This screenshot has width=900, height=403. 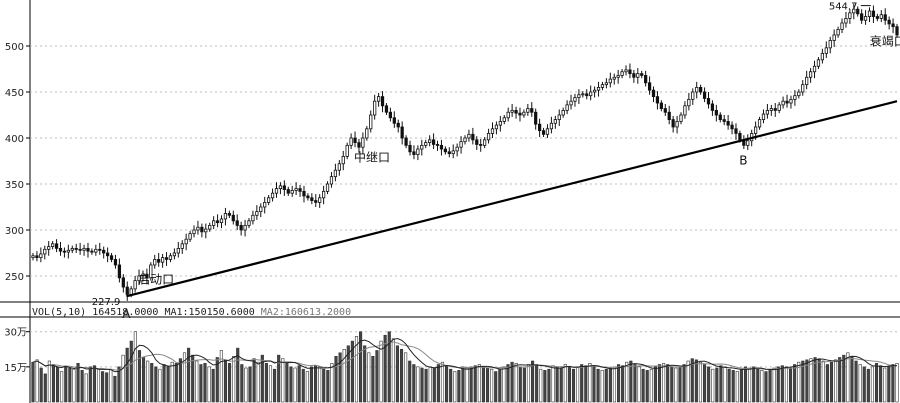 I want to click on price-tick-label: 450, so click(x=14, y=93).